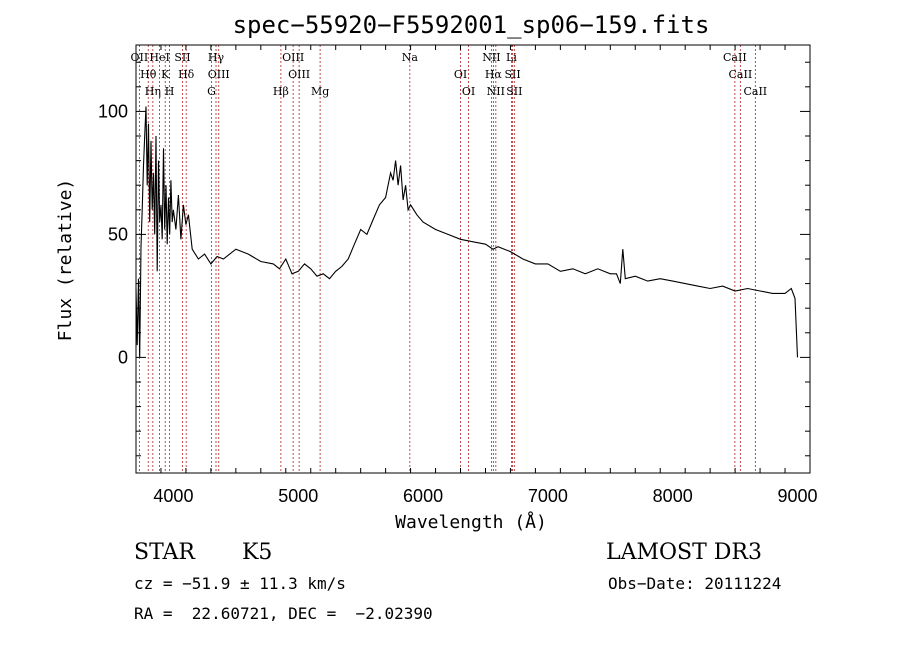 Image resolution: width=900 pixels, height=649 pixels. Describe the element at coordinates (548, 496) in the screenshot. I see `x-tick-label: 7000` at that location.